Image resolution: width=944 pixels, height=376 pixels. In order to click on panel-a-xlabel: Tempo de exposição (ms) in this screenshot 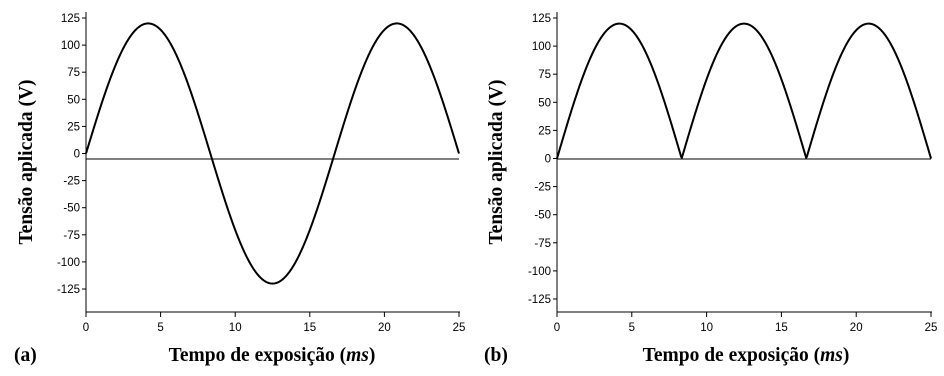, I will do `click(272, 355)`.